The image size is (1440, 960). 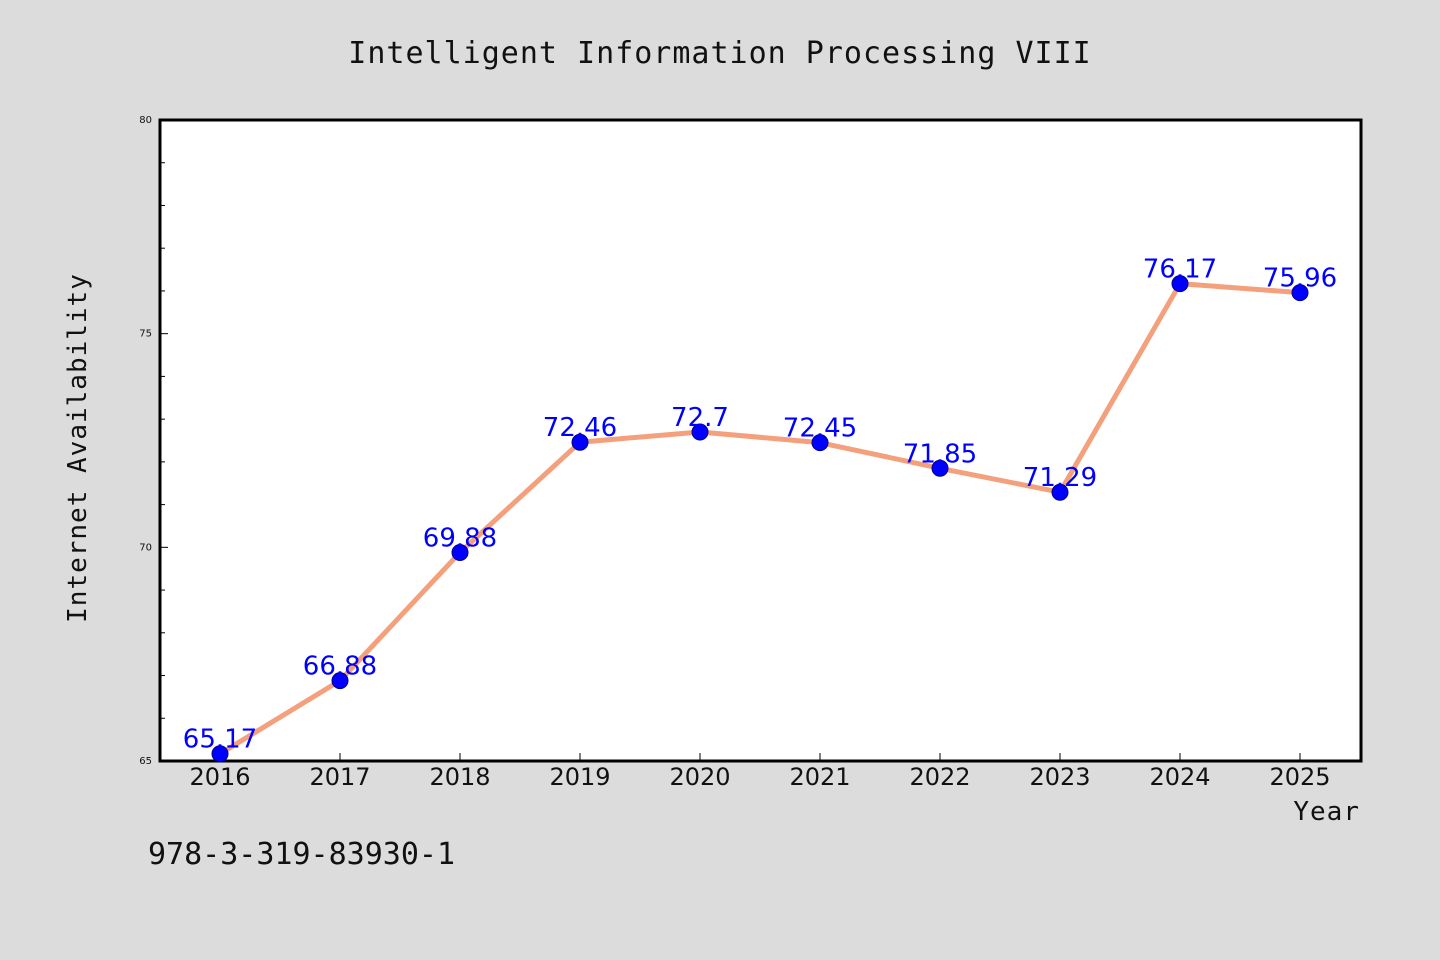 What do you see at coordinates (940, 454) in the screenshot?
I see `data-label: 71.85` at bounding box center [940, 454].